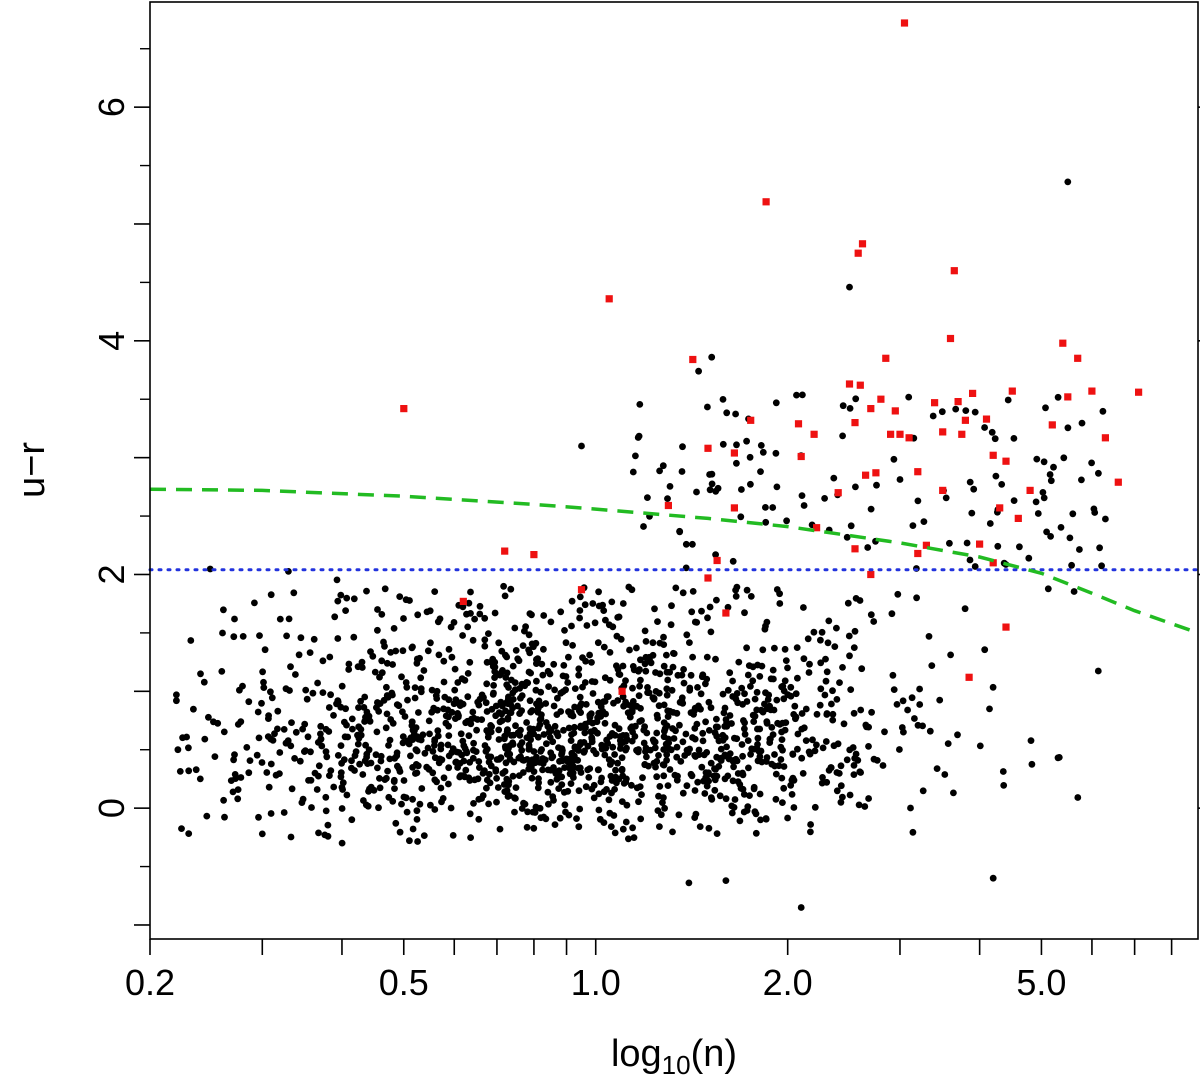 The width and height of the screenshot is (1200, 1084). What do you see at coordinates (111, 107) in the screenshot?
I see `y-tick-label: 6` at bounding box center [111, 107].